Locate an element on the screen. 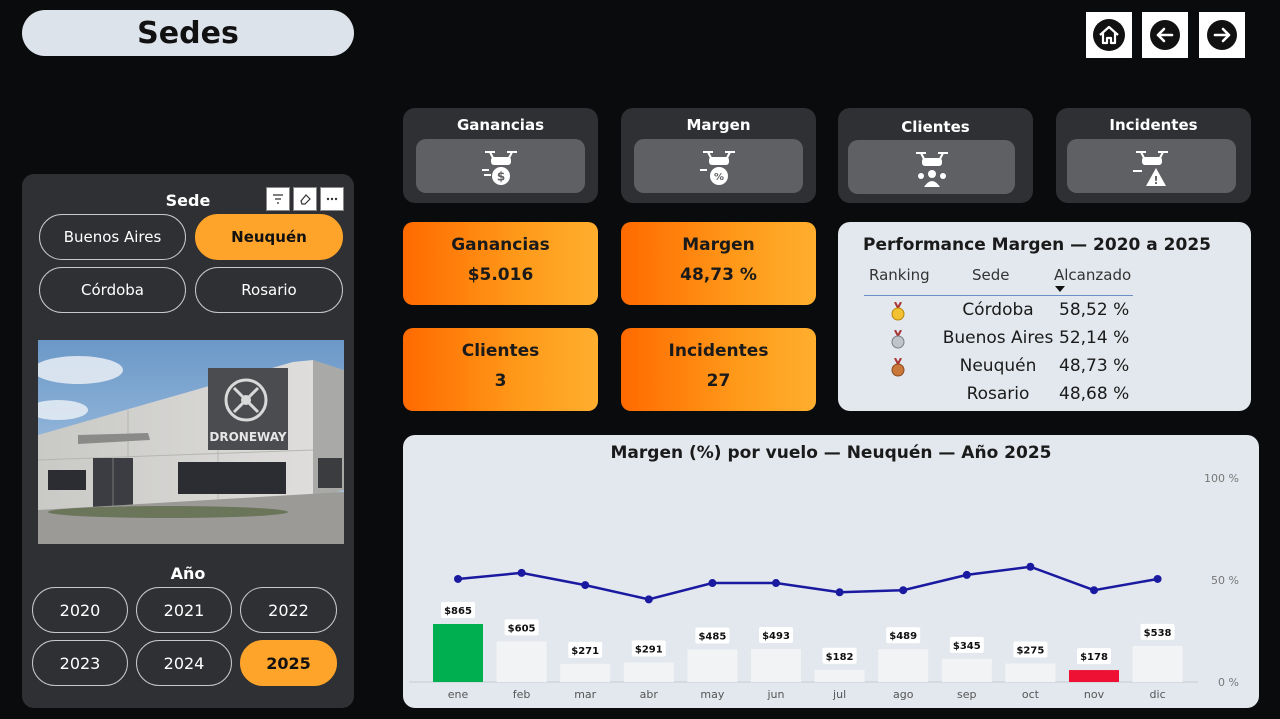  silver-medal-icon is located at coordinates (898, 339).